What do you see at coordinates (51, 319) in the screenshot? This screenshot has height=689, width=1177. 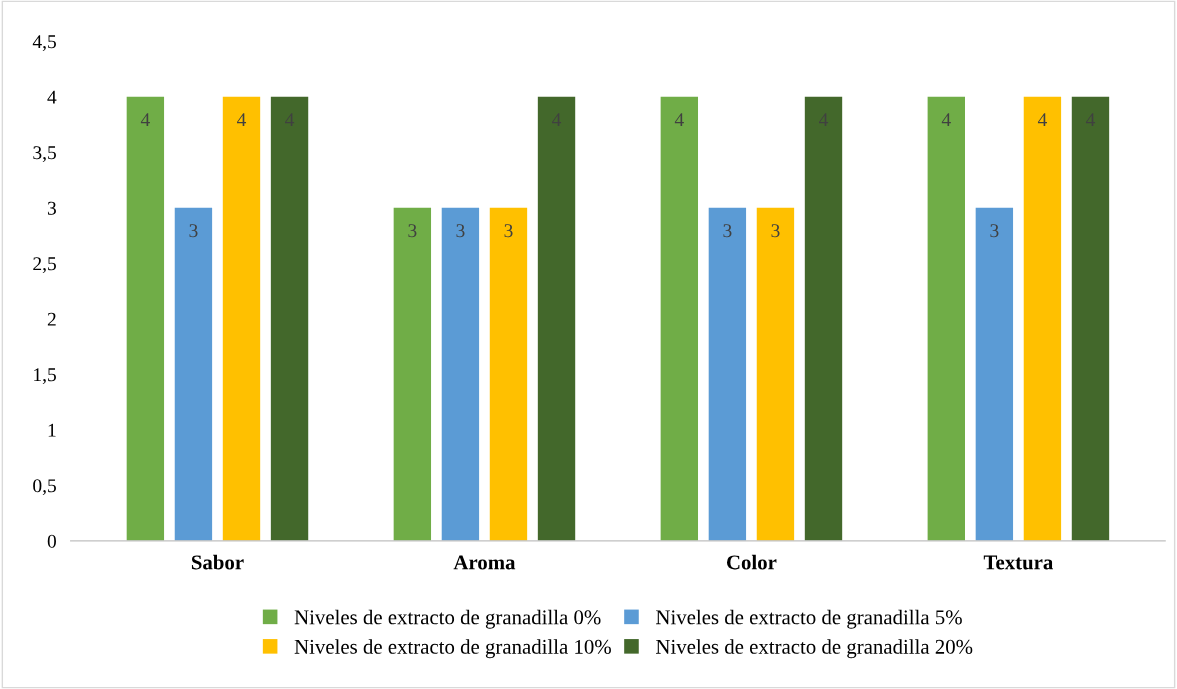 I see `y-tick-label: 2` at bounding box center [51, 319].